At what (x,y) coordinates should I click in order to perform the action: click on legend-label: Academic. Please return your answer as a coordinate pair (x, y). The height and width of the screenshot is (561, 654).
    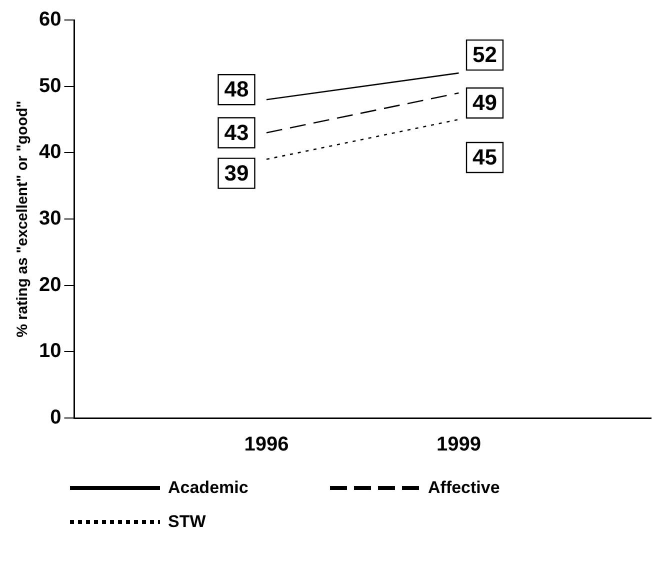
    Looking at the image, I should click on (208, 488).